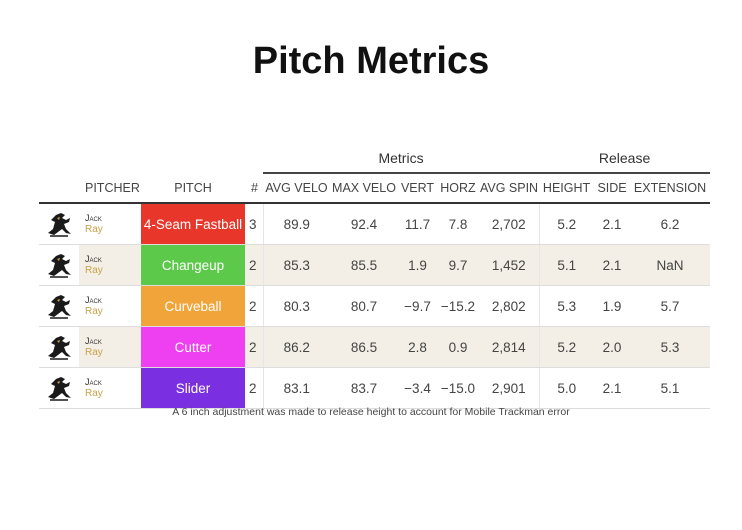 The width and height of the screenshot is (742, 530). I want to click on pitch-type-cell: Slider, so click(193, 388).